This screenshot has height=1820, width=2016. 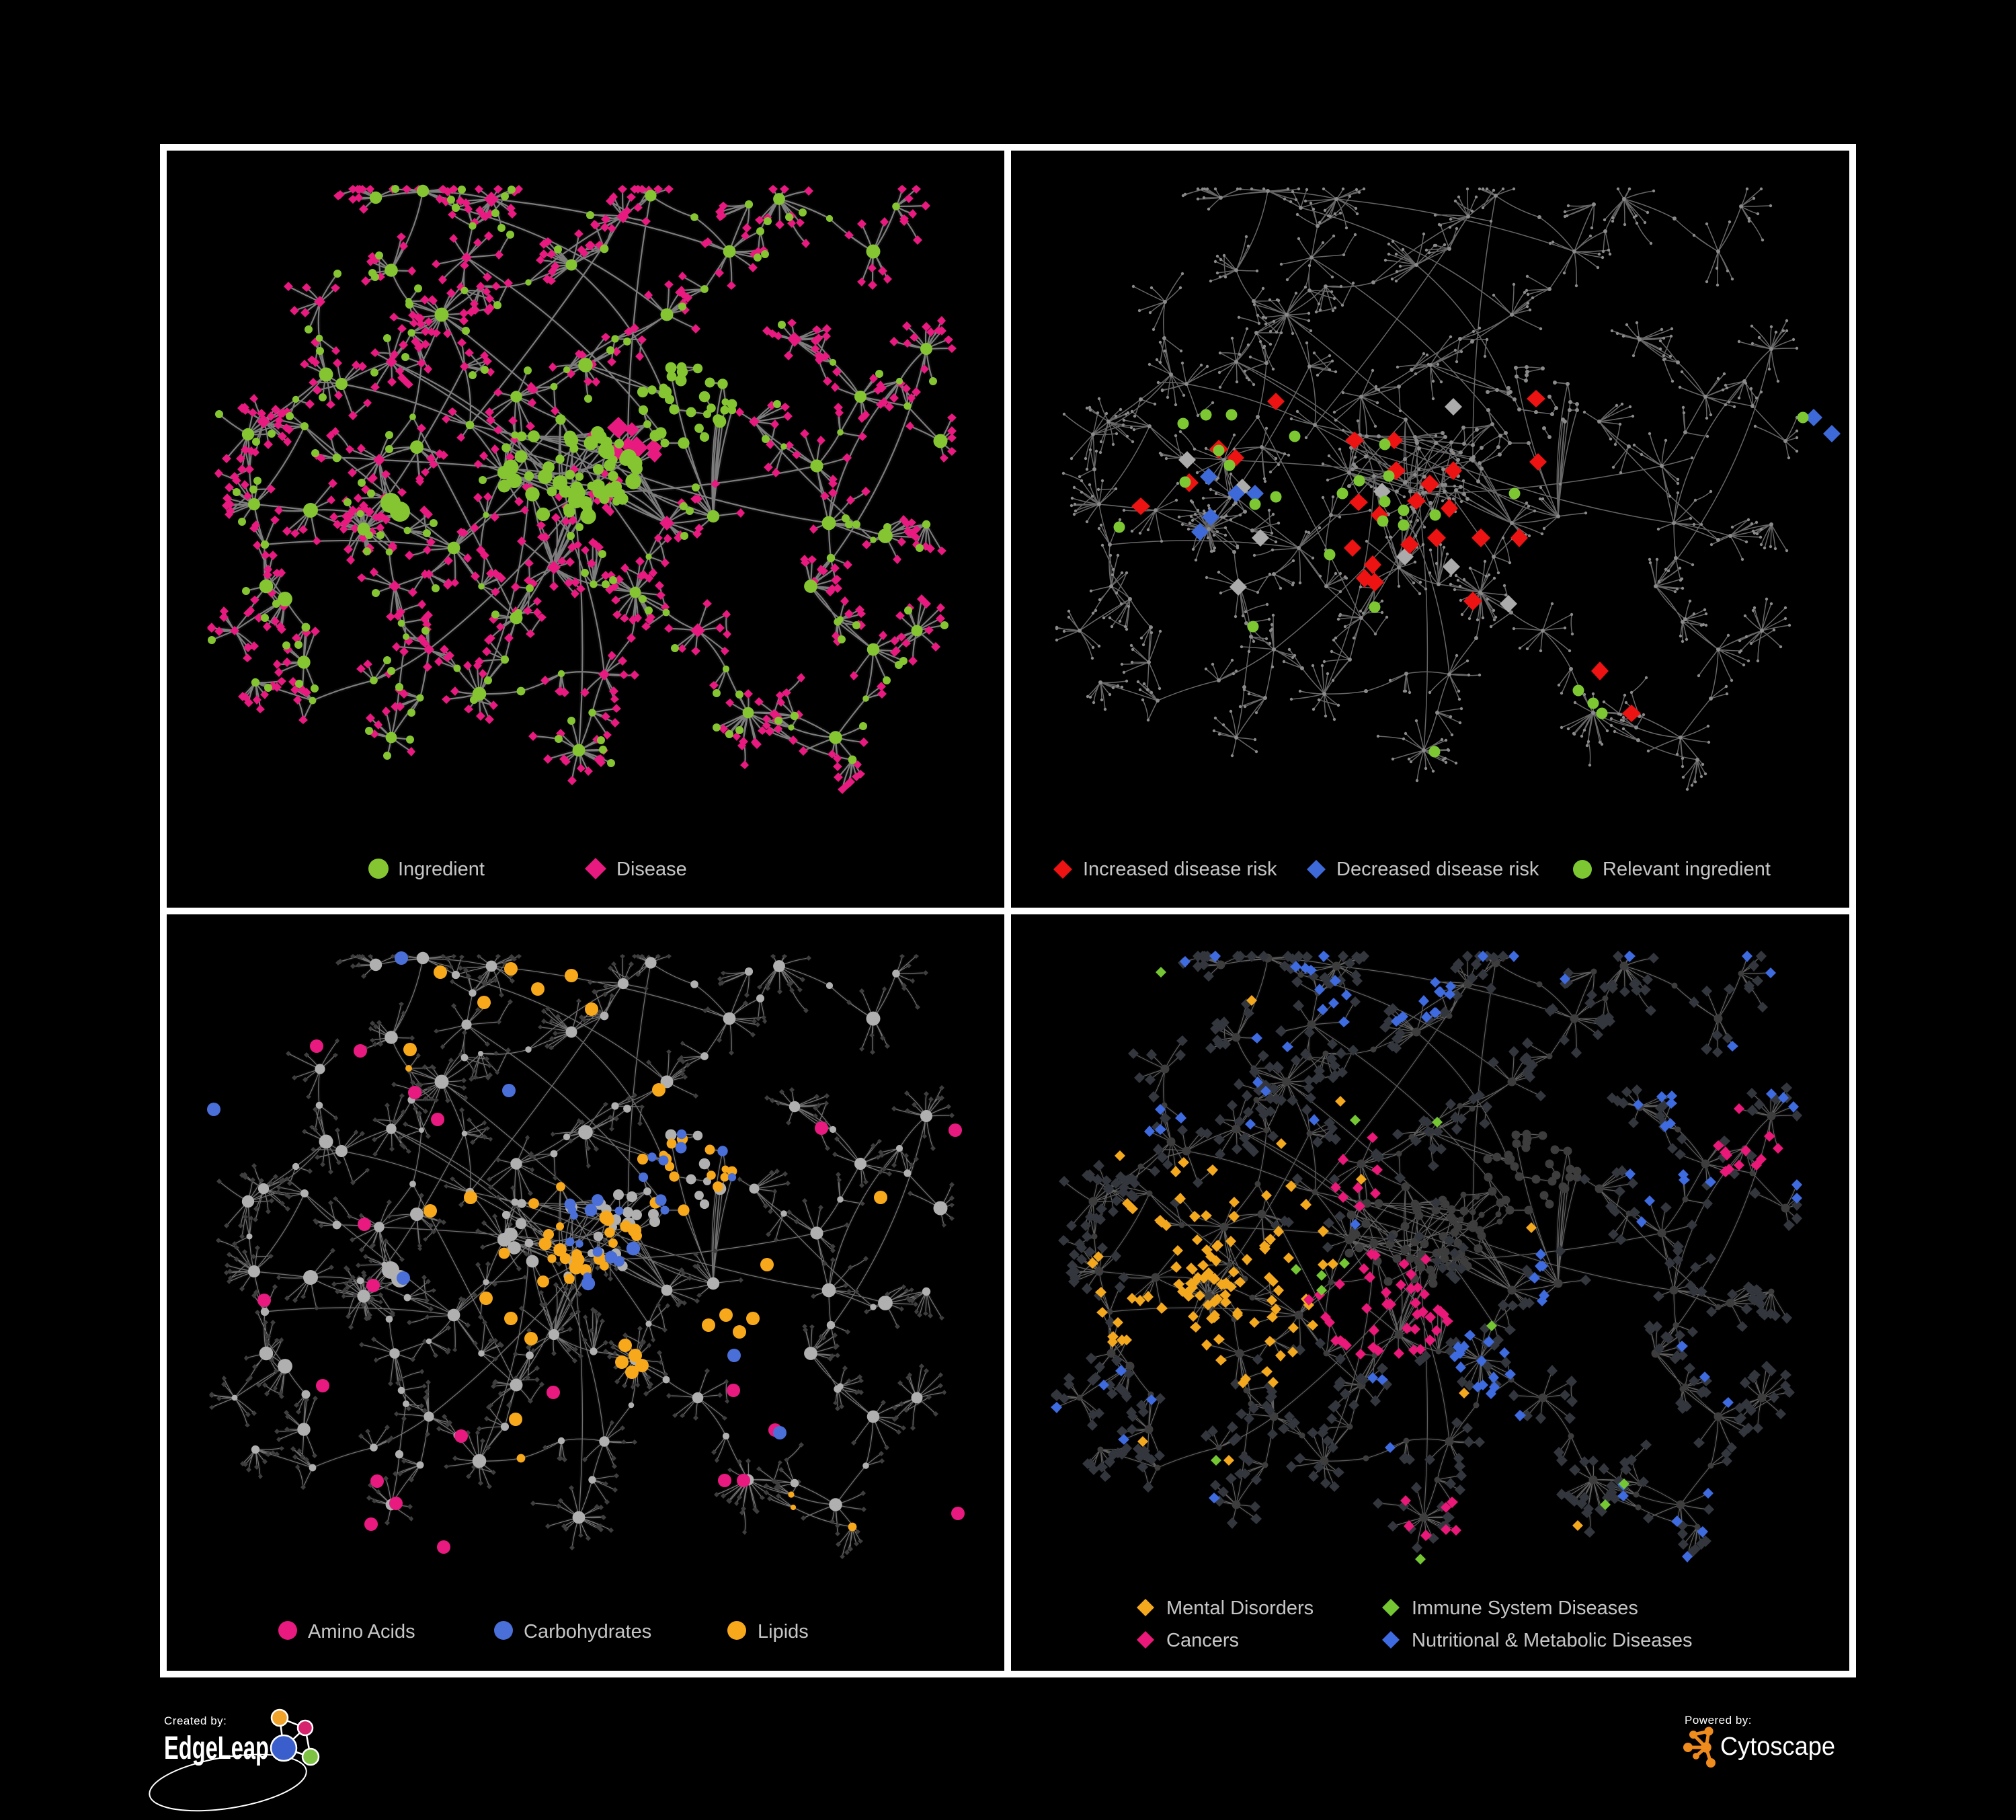 I want to click on svg-text: Mental Disorders, so click(x=1240, y=1608).